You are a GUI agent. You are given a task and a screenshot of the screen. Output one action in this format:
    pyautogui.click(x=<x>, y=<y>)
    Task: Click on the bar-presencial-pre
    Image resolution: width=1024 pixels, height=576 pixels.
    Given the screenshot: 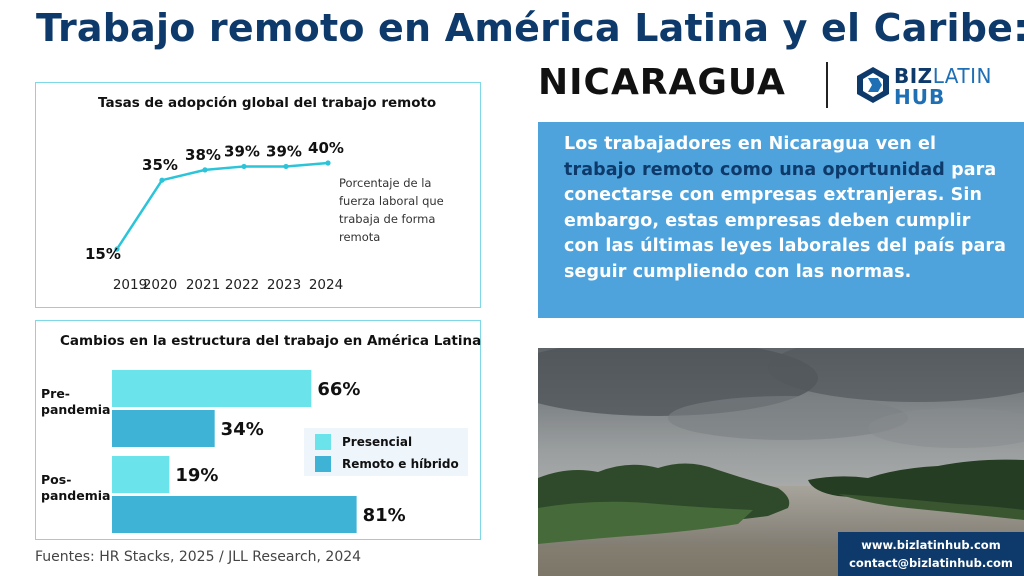 What is the action you would take?
    pyautogui.click(x=212, y=388)
    